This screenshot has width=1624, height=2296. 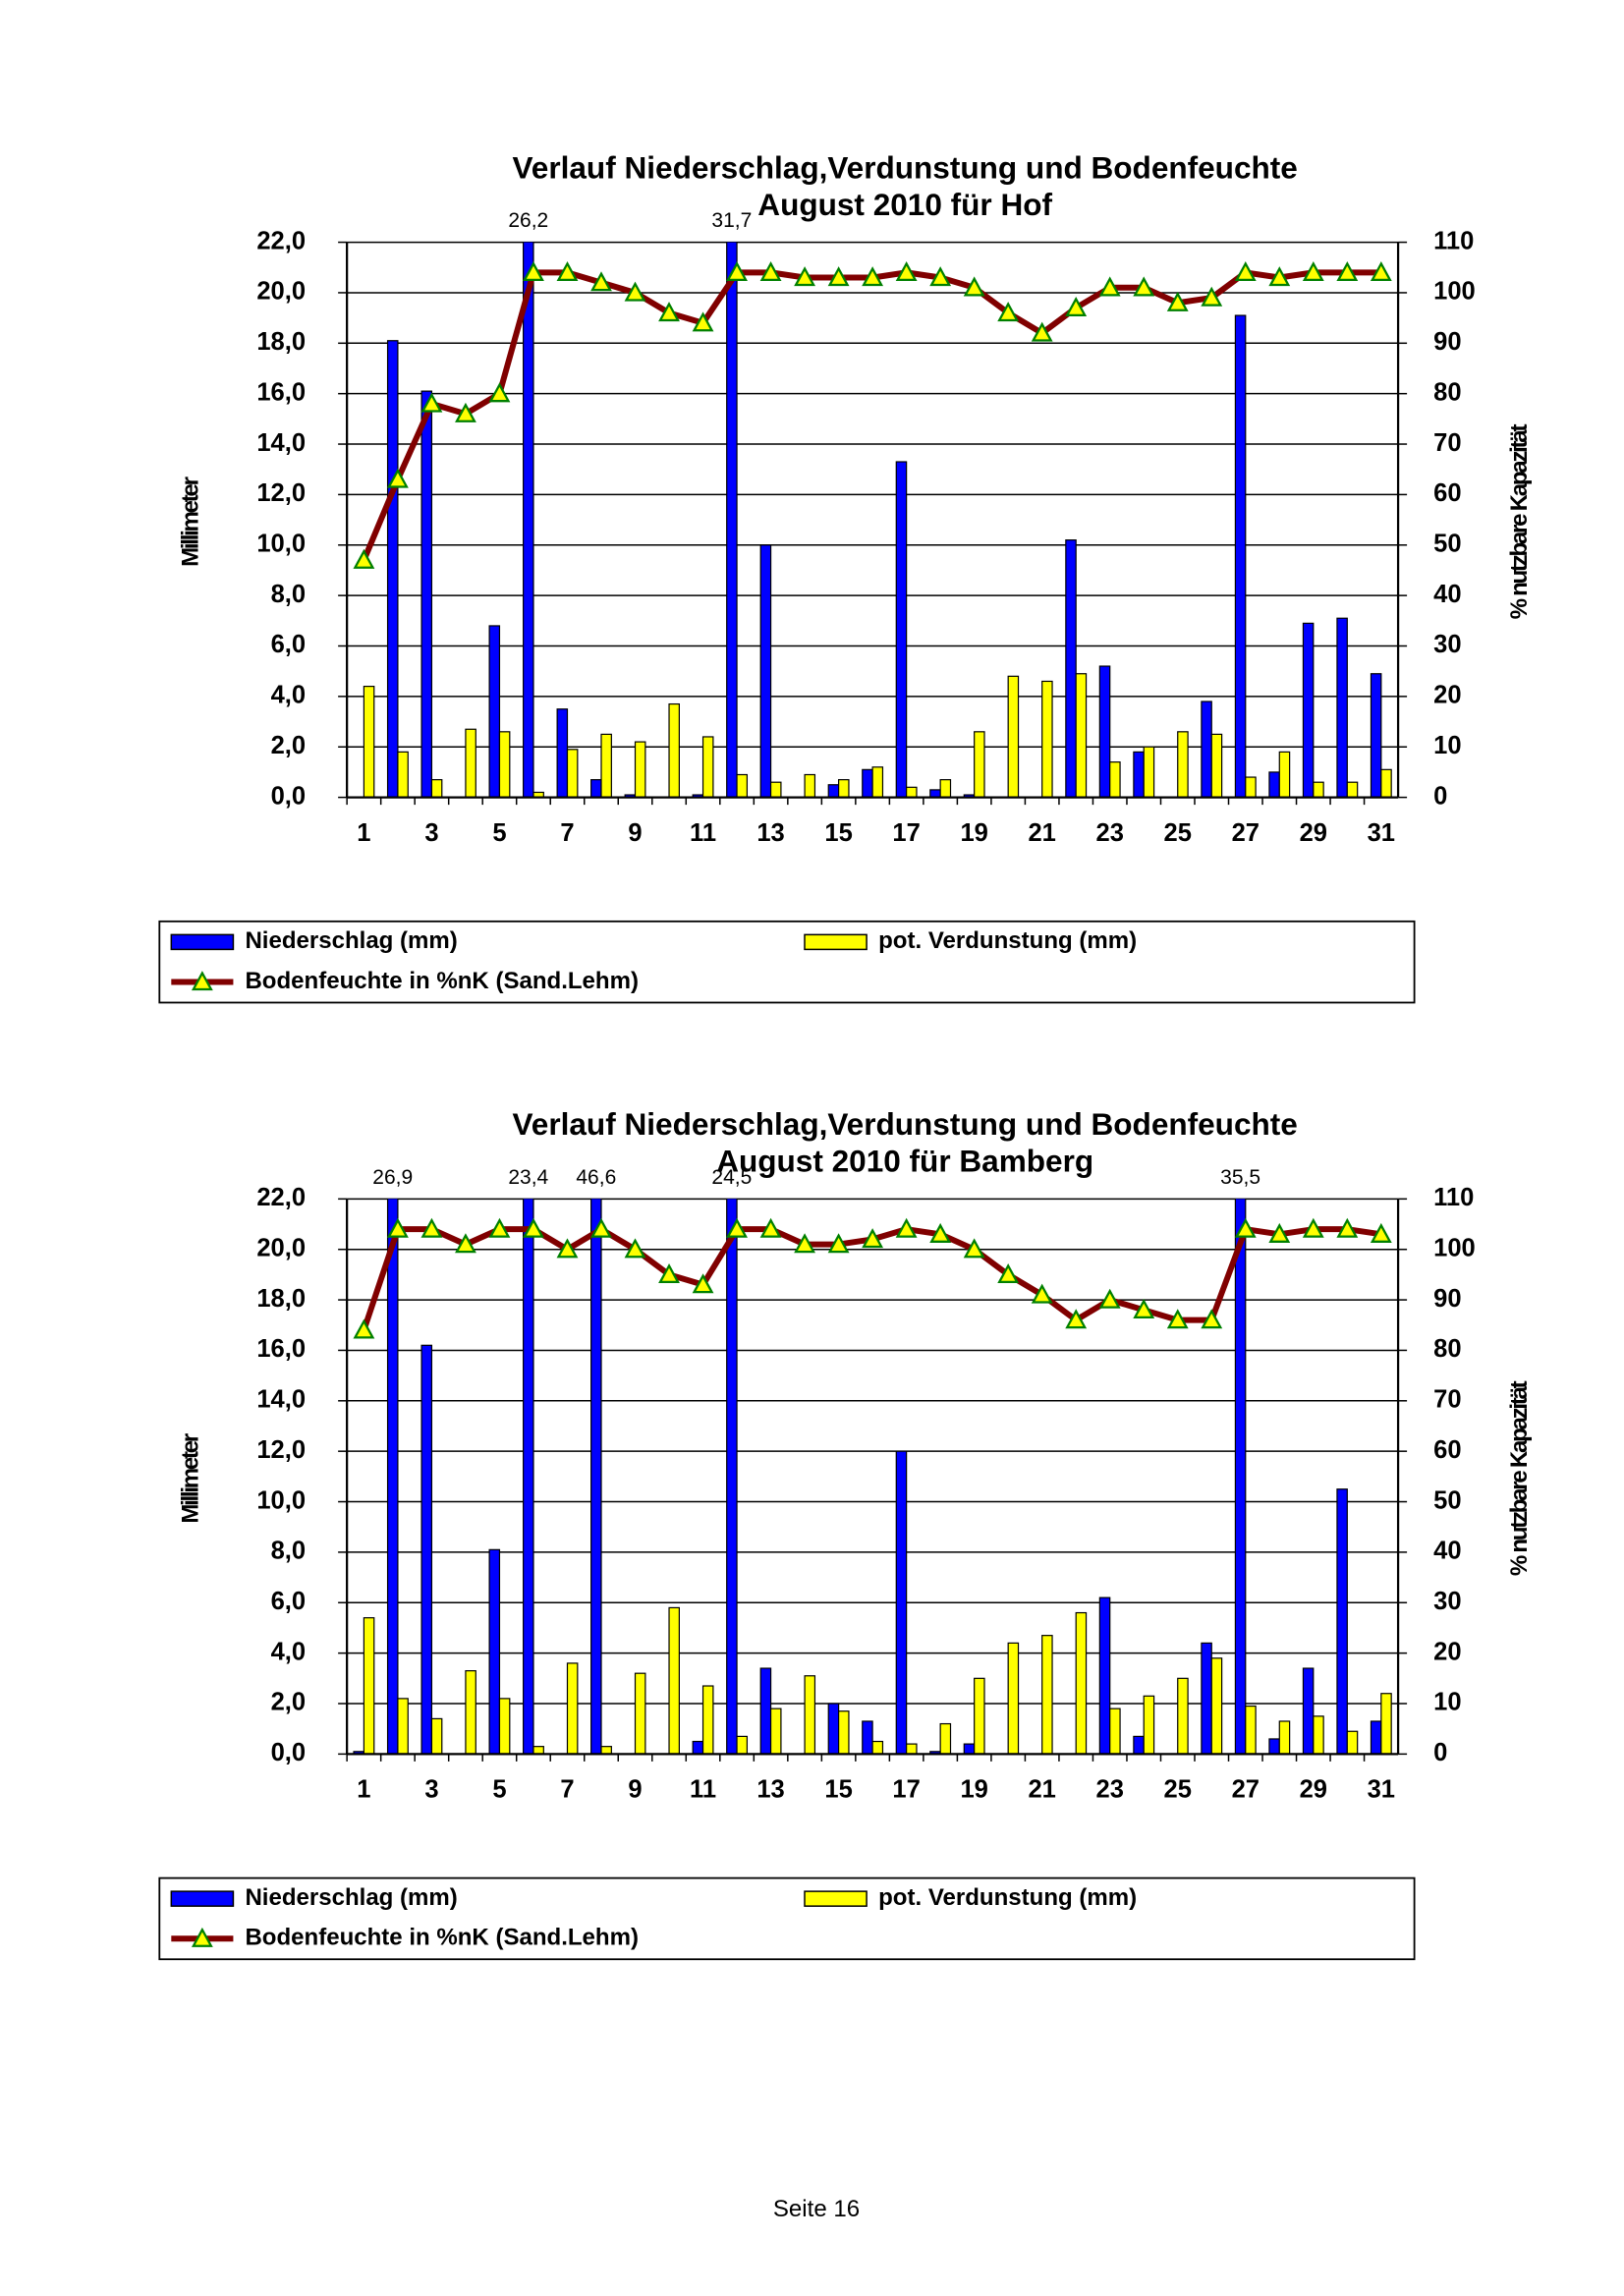 What do you see at coordinates (973, 833) in the screenshot?
I see `x-tick-label: 19` at bounding box center [973, 833].